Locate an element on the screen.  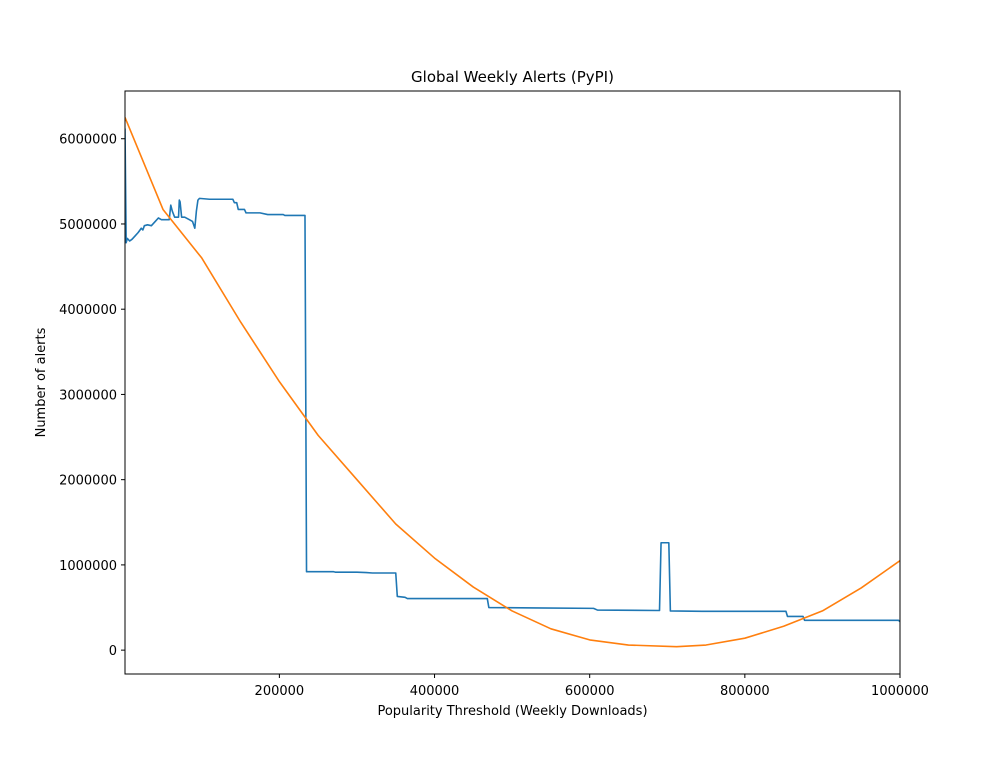
y-tick-label: 3000000 is located at coordinates (88, 395).